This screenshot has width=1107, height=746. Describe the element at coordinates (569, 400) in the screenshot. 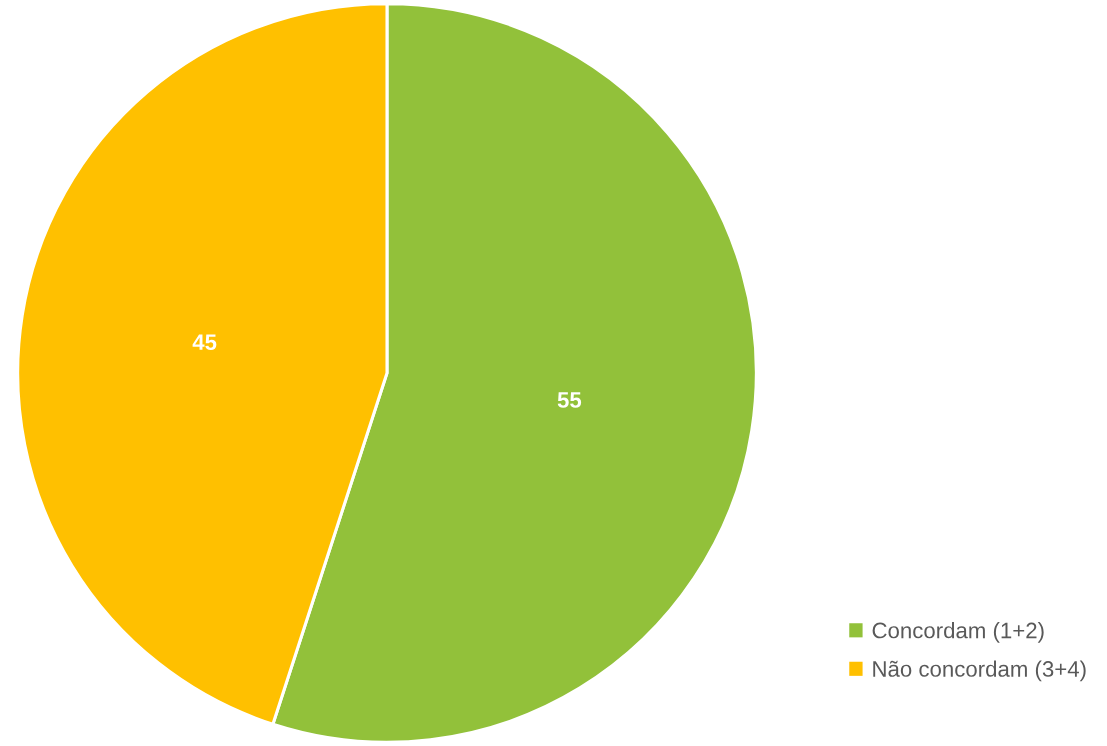

I see `data-label: 55` at that location.